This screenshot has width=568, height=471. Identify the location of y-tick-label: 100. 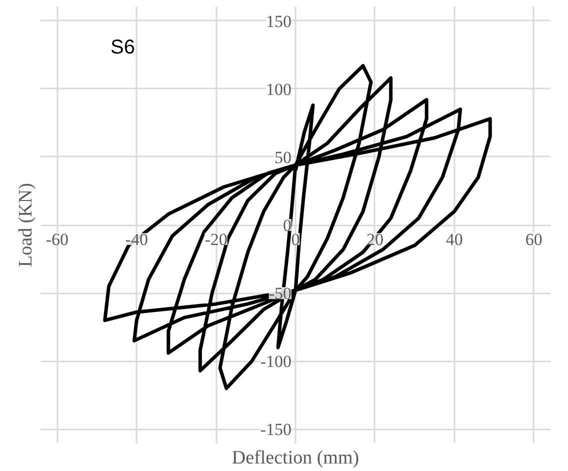
(279, 89).